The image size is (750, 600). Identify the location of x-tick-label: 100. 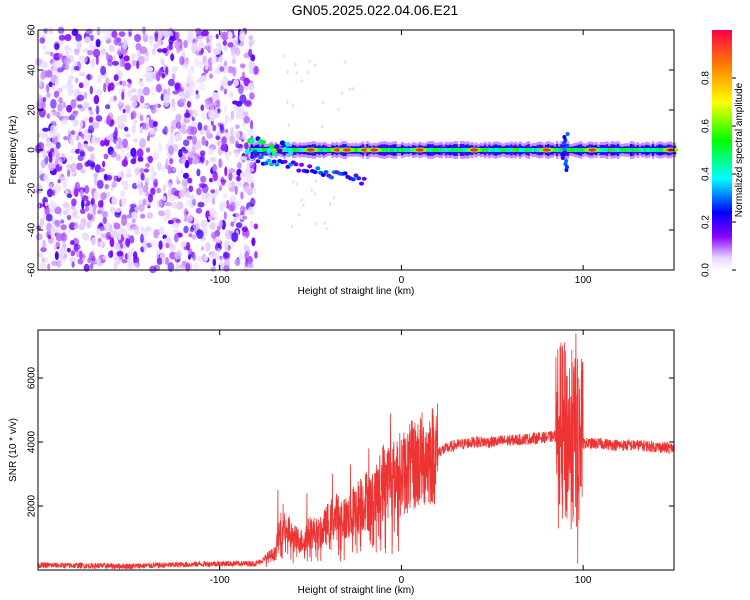
(583, 280).